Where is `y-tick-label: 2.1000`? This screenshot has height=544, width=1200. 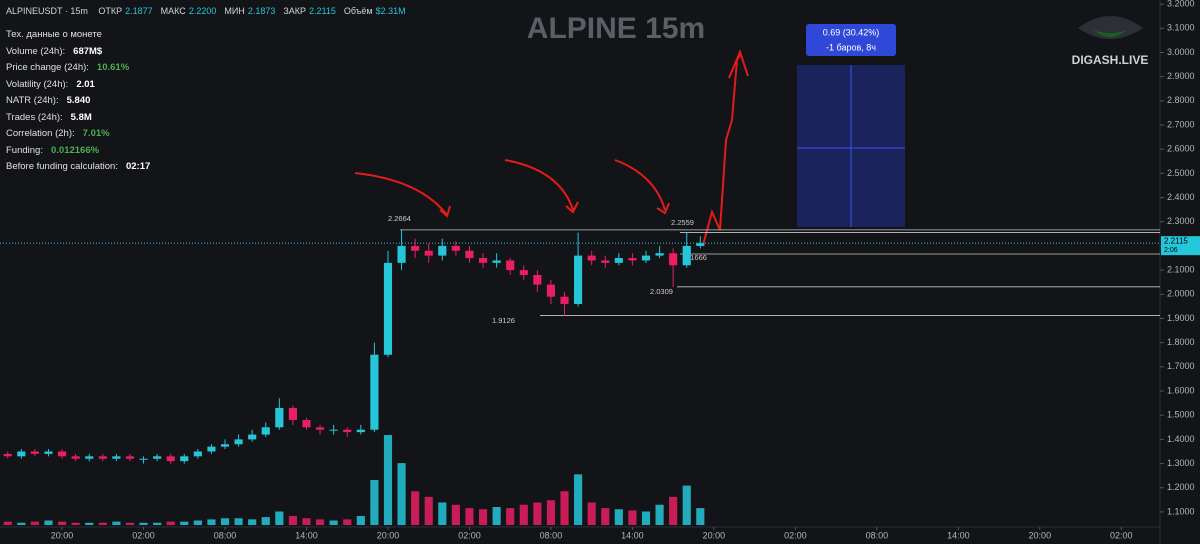
y-tick-label: 2.1000 is located at coordinates (1181, 269).